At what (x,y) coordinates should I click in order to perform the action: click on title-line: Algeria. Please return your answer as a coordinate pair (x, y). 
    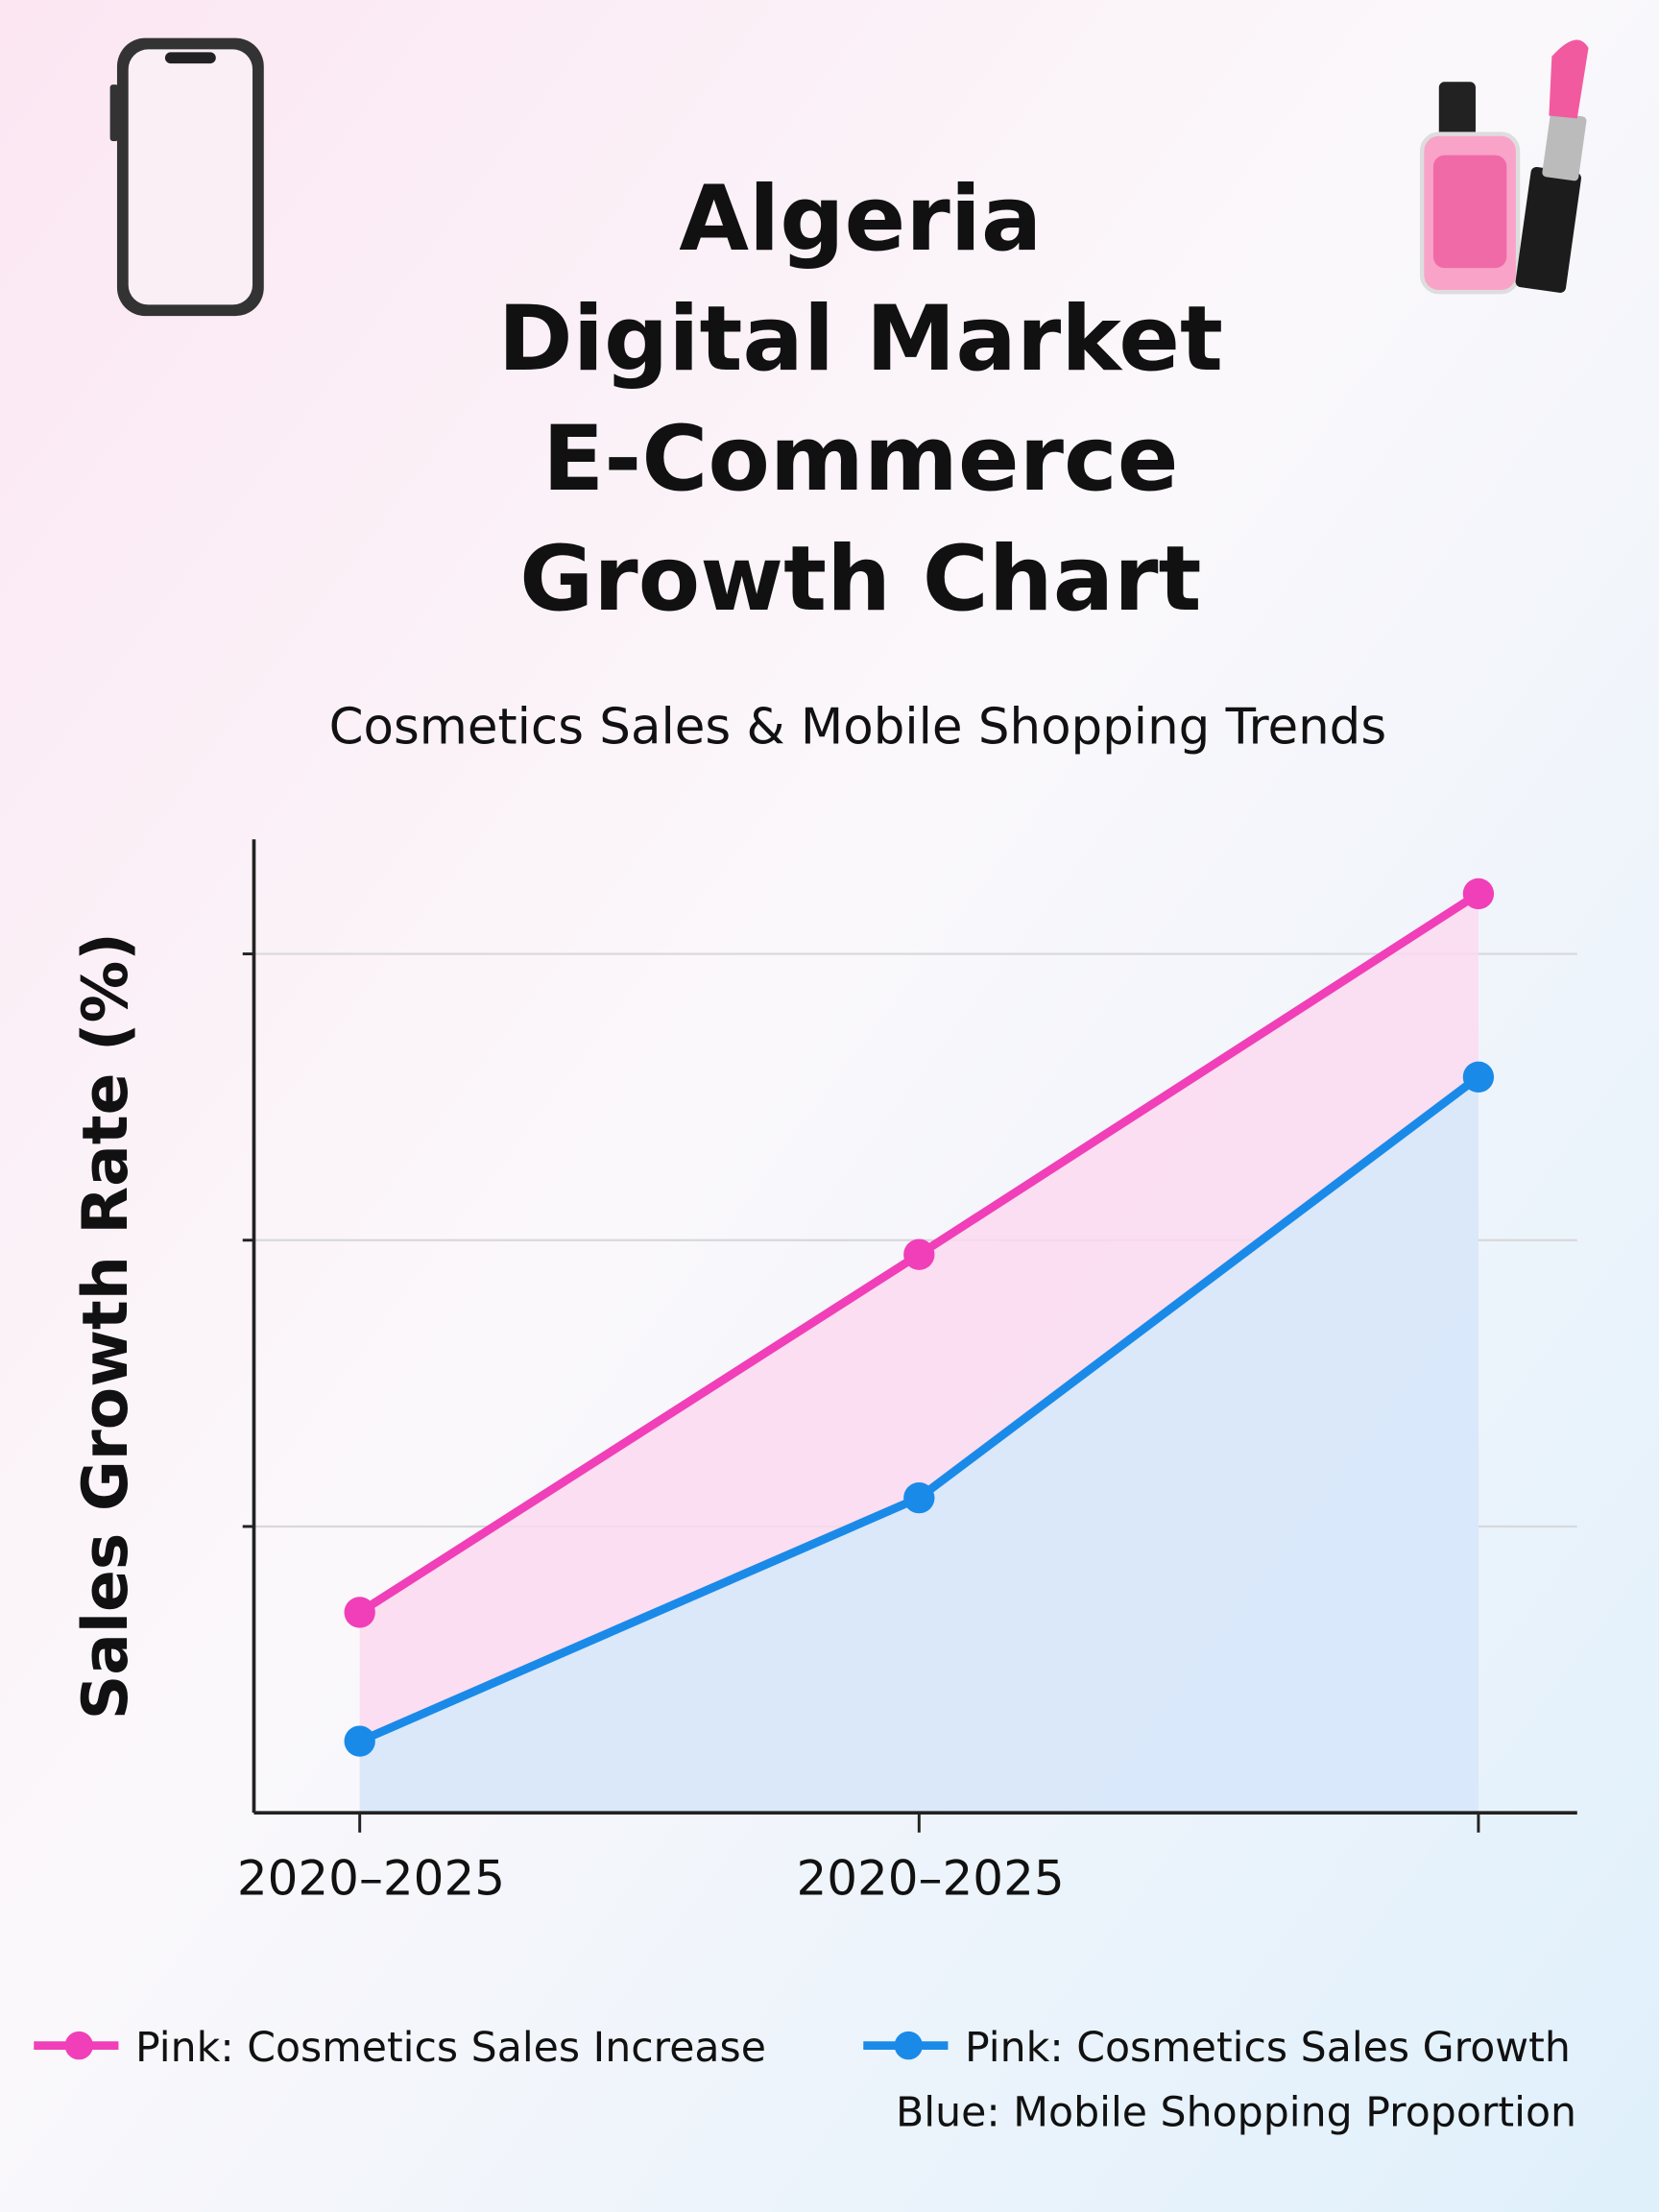
    Looking at the image, I should click on (860, 219).